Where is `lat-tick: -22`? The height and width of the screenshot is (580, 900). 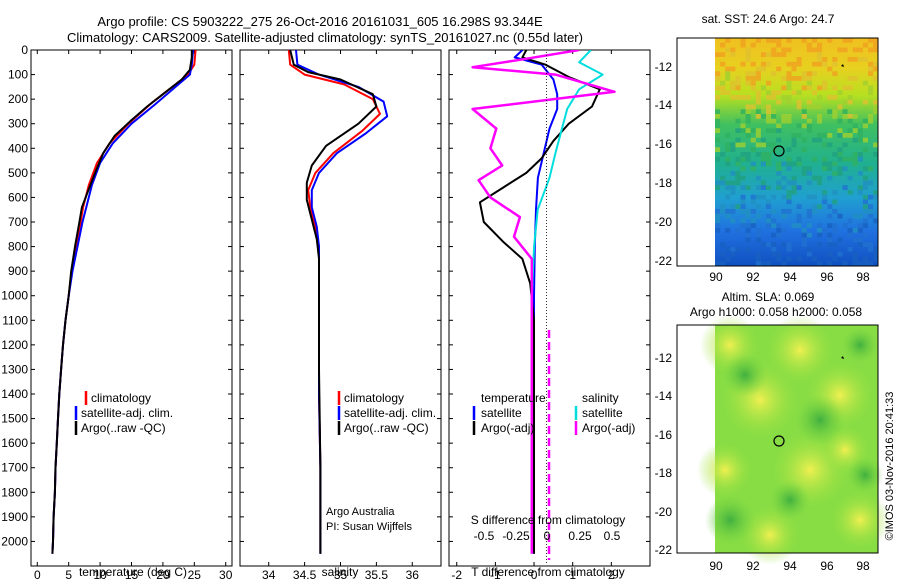 lat-tick: -22 is located at coordinates (664, 550).